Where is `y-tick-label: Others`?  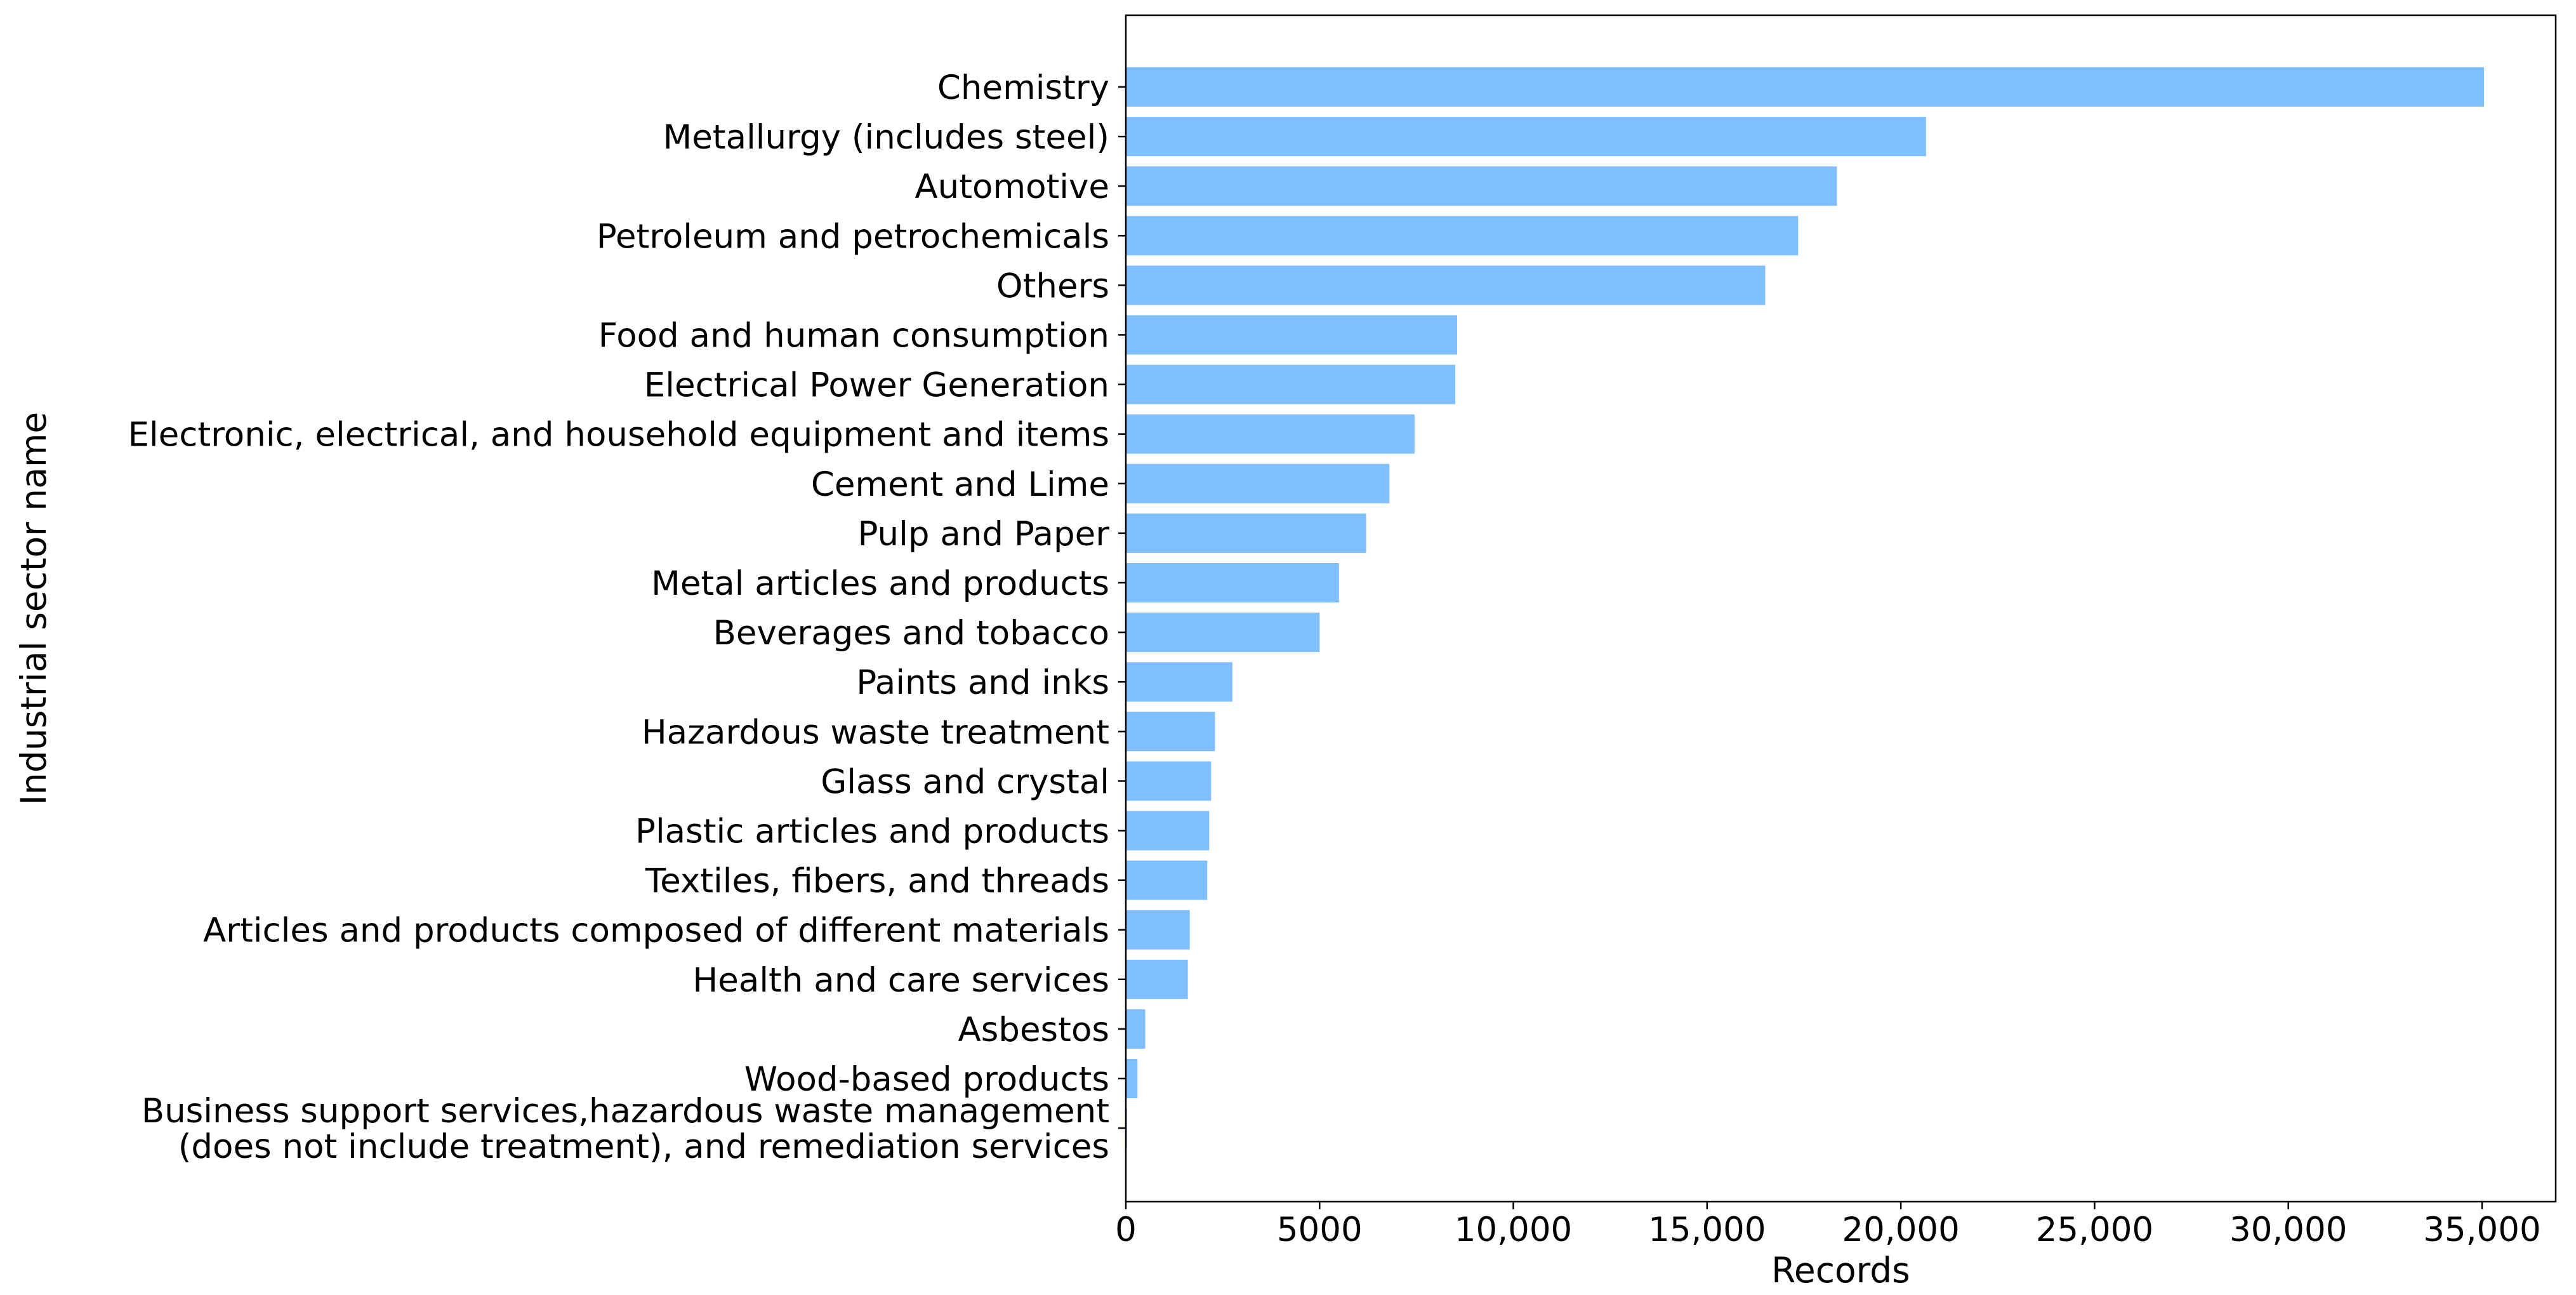 y-tick-label: Others is located at coordinates (1053, 286).